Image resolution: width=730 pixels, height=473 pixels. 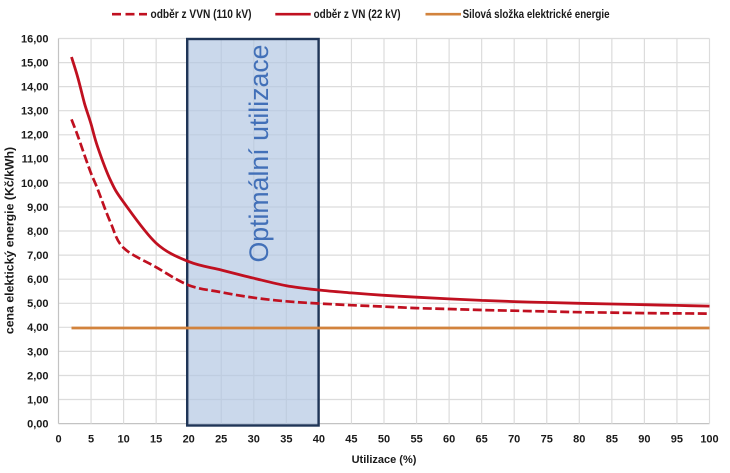 I want to click on svg-text: 85, so click(x=612, y=439).